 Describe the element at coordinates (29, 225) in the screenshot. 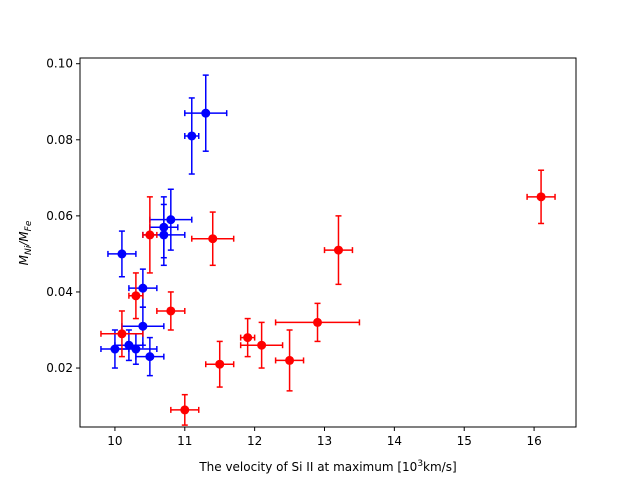

I see `y-axis-label-sub2: Fe` at that location.